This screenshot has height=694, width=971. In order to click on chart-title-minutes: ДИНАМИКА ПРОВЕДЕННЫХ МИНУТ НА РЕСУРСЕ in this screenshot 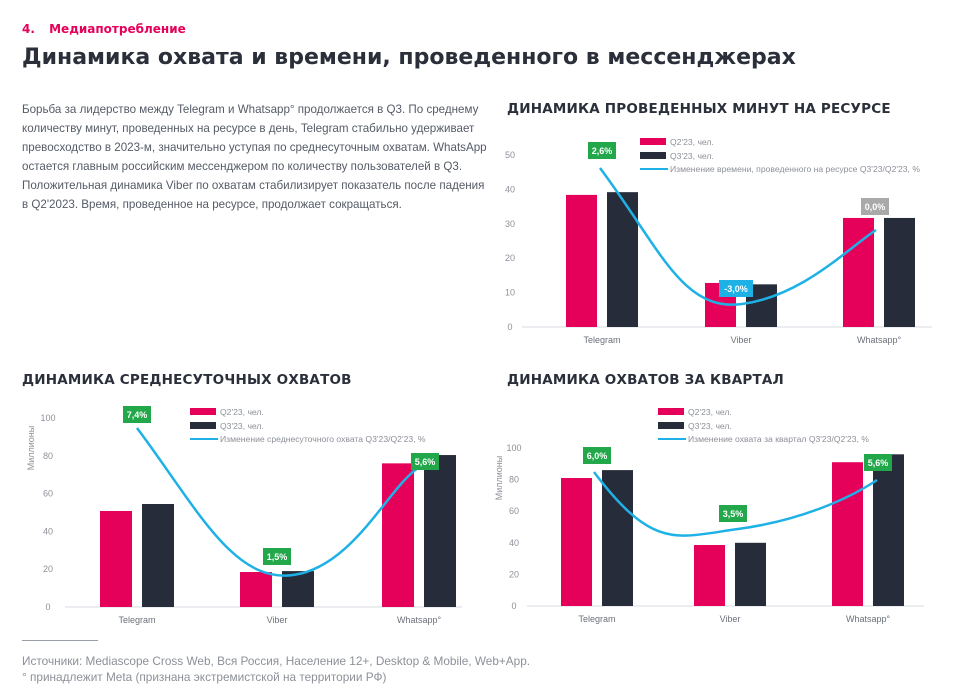, I will do `click(699, 109)`.